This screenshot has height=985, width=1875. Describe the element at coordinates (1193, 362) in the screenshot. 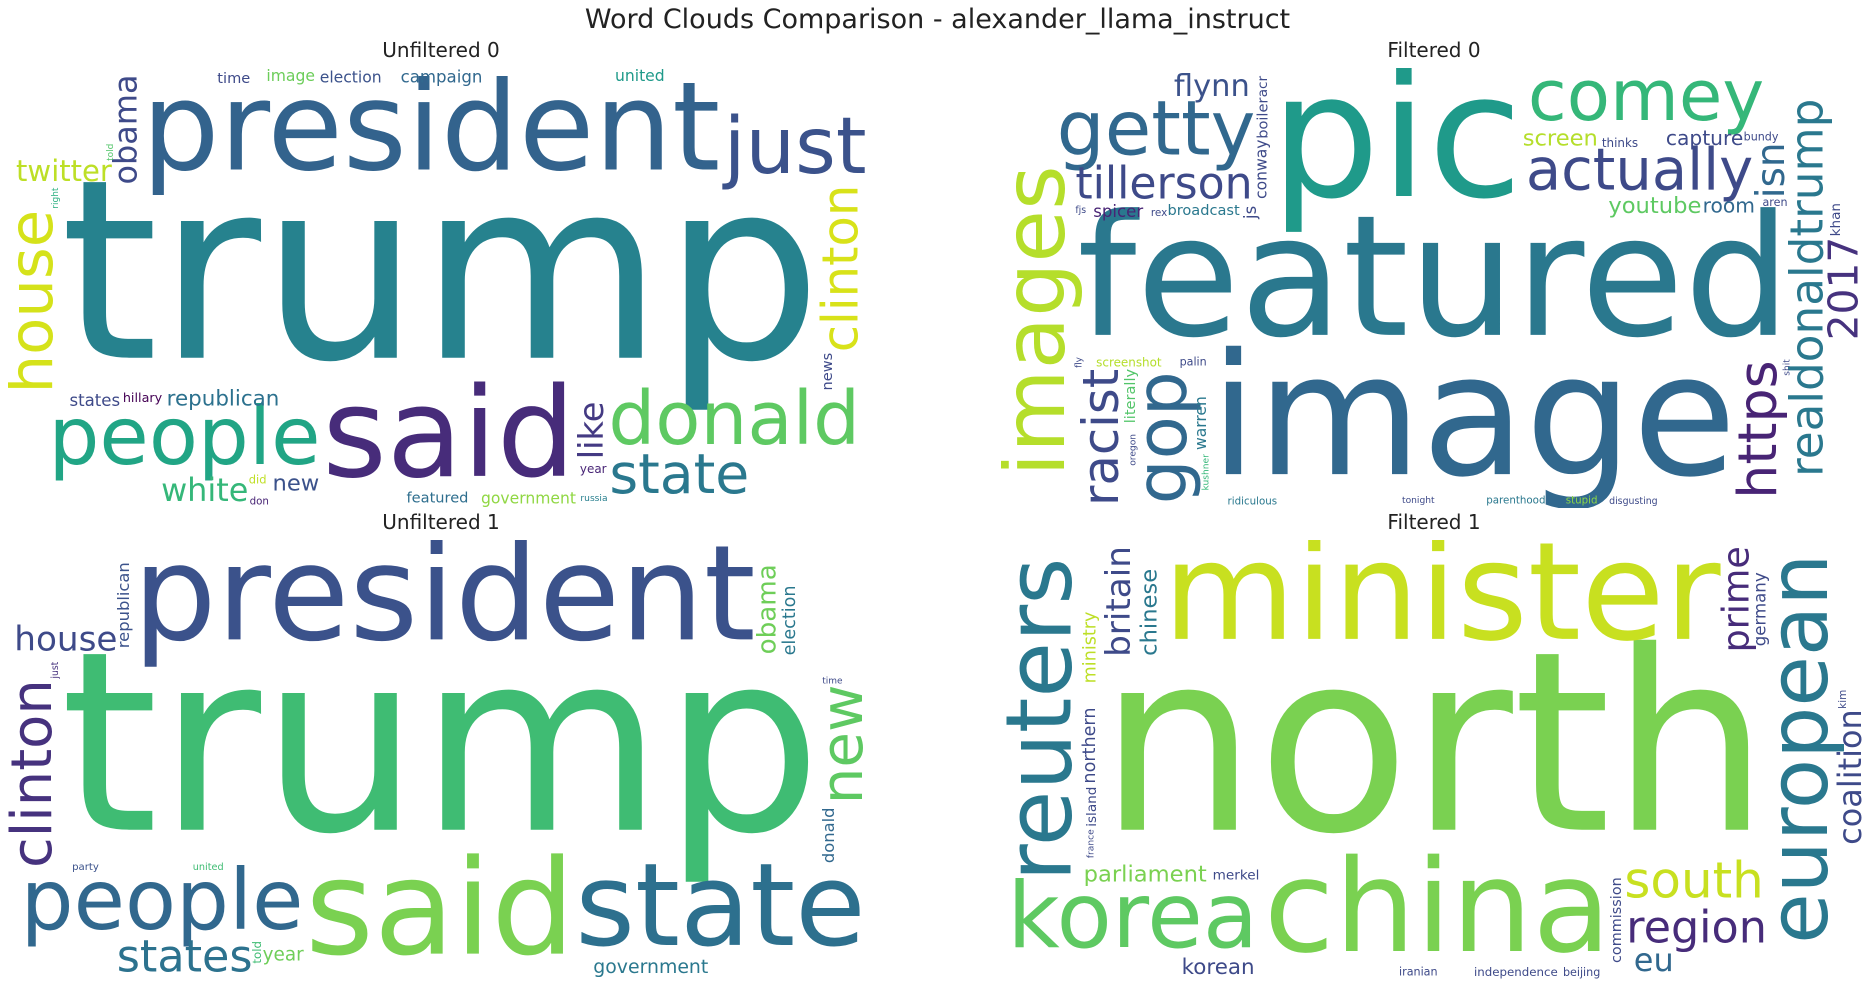

I see `cloud-word: palin` at that location.